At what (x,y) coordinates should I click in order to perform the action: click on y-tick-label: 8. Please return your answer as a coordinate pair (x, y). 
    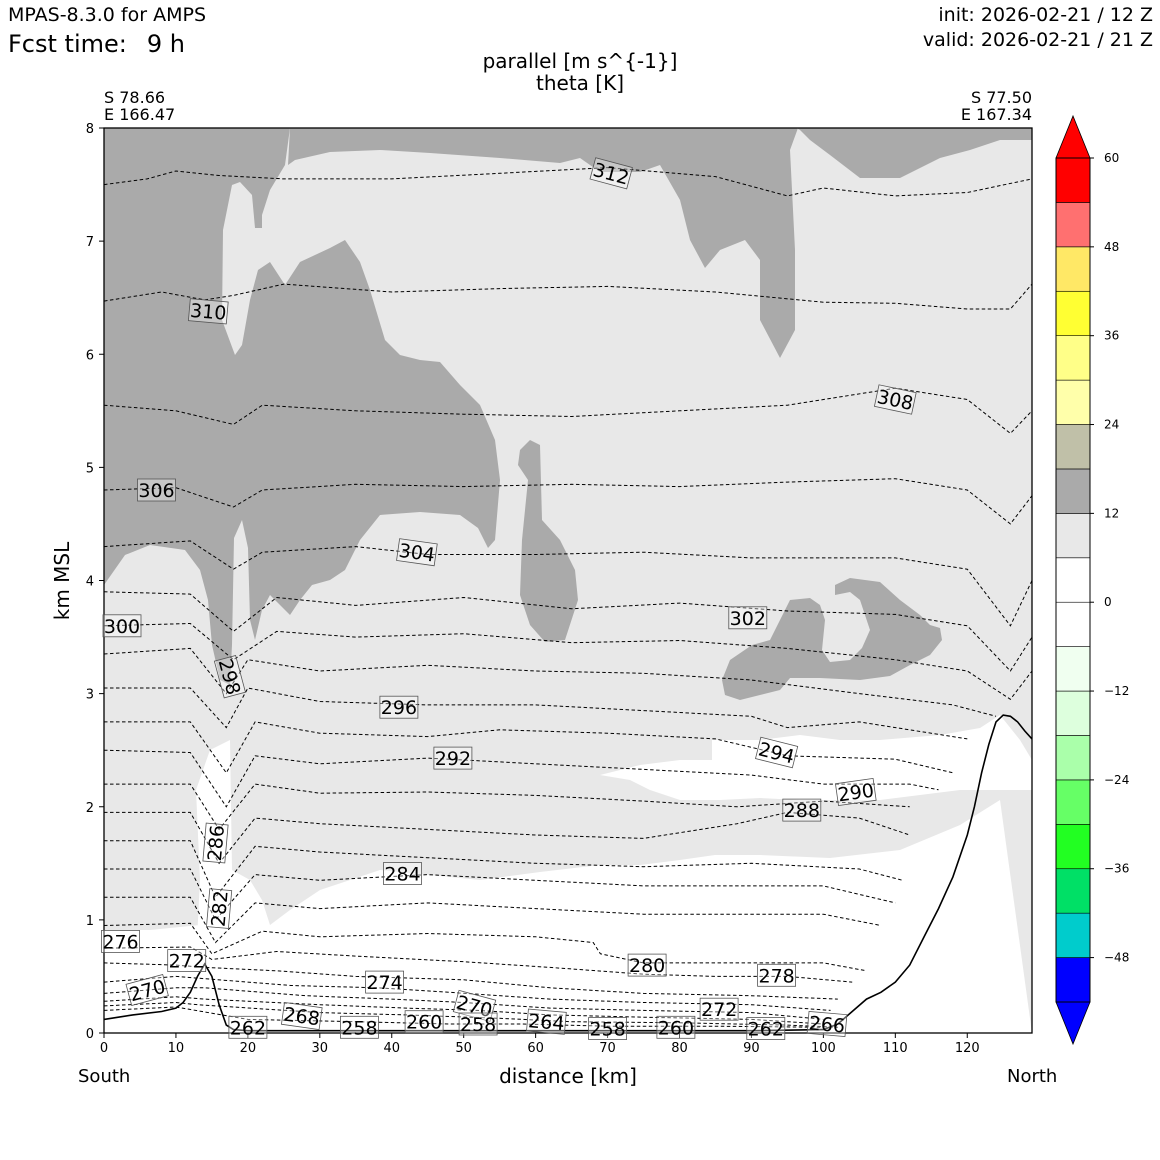
    Looking at the image, I should click on (90, 129).